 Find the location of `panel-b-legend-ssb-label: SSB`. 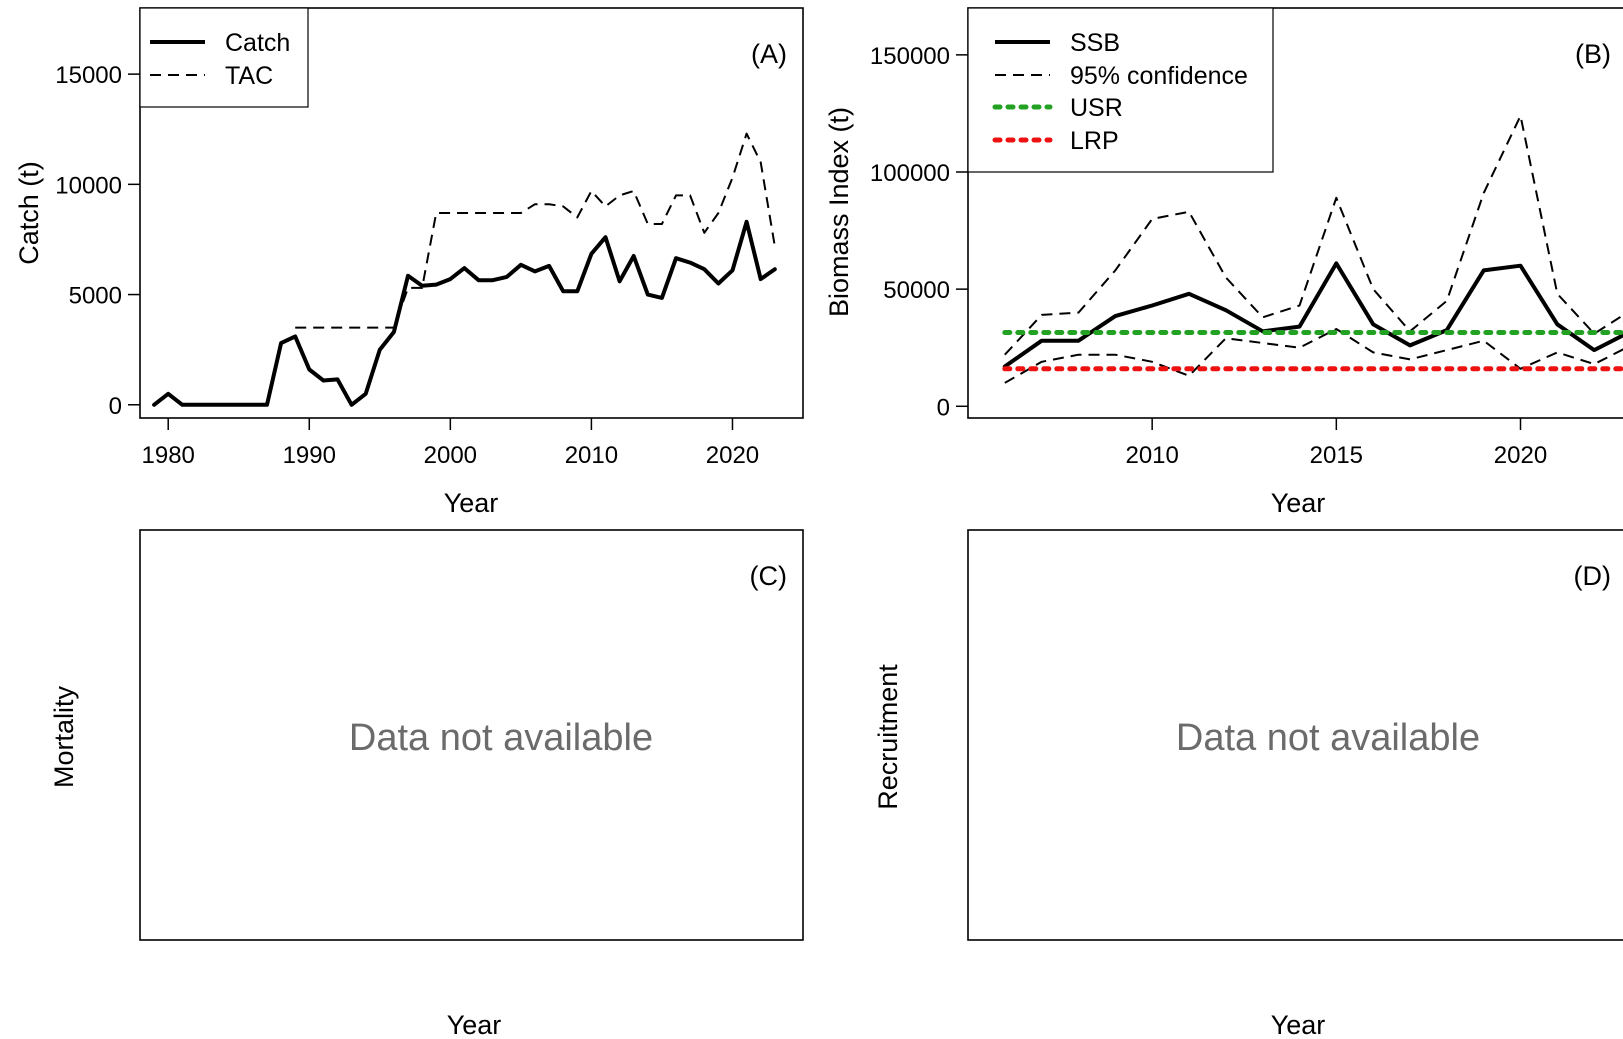

panel-b-legend-ssb-label: SSB is located at coordinates (1095, 43).